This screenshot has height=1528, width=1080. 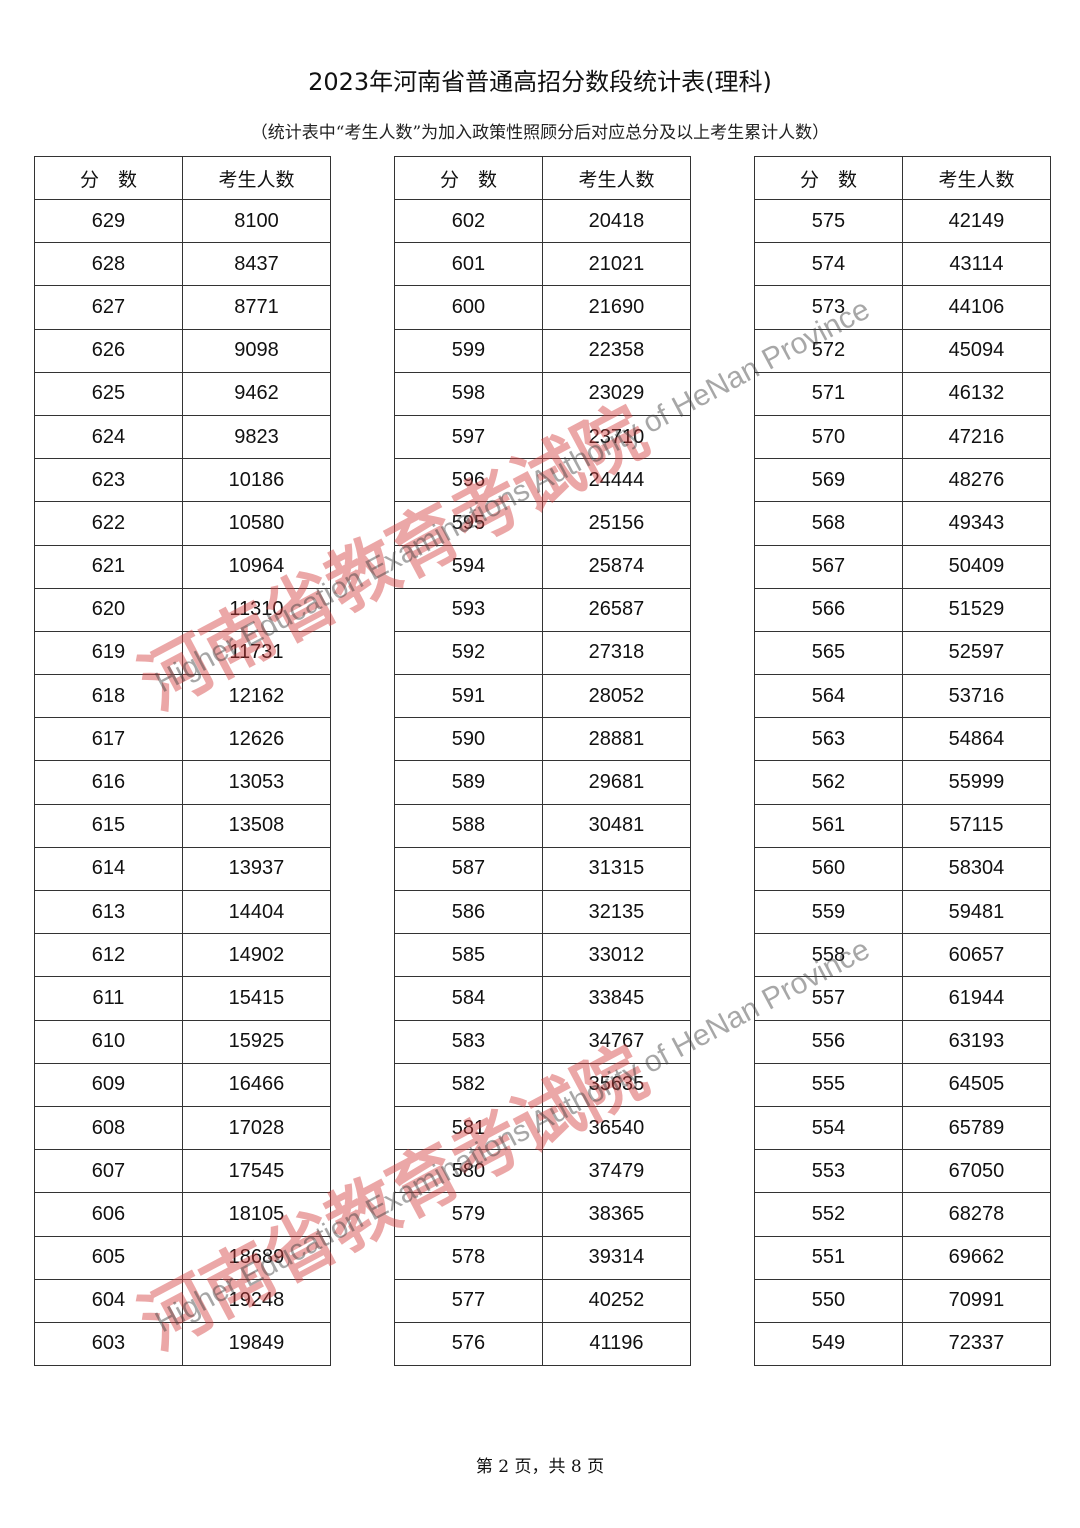 What do you see at coordinates (976, 437) in the screenshot?
I see `count-cell: 47216` at bounding box center [976, 437].